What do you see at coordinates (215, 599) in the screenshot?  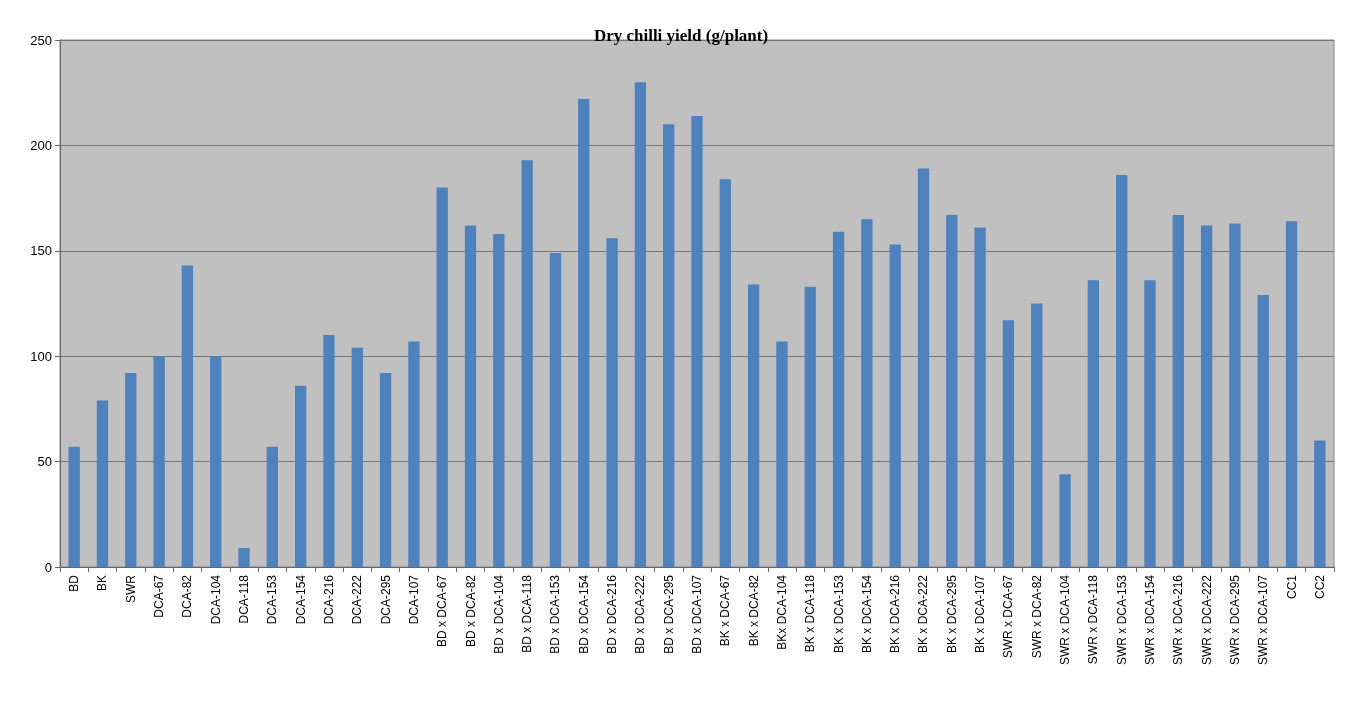 I see `x-tick-label: DCA-104` at bounding box center [215, 599].